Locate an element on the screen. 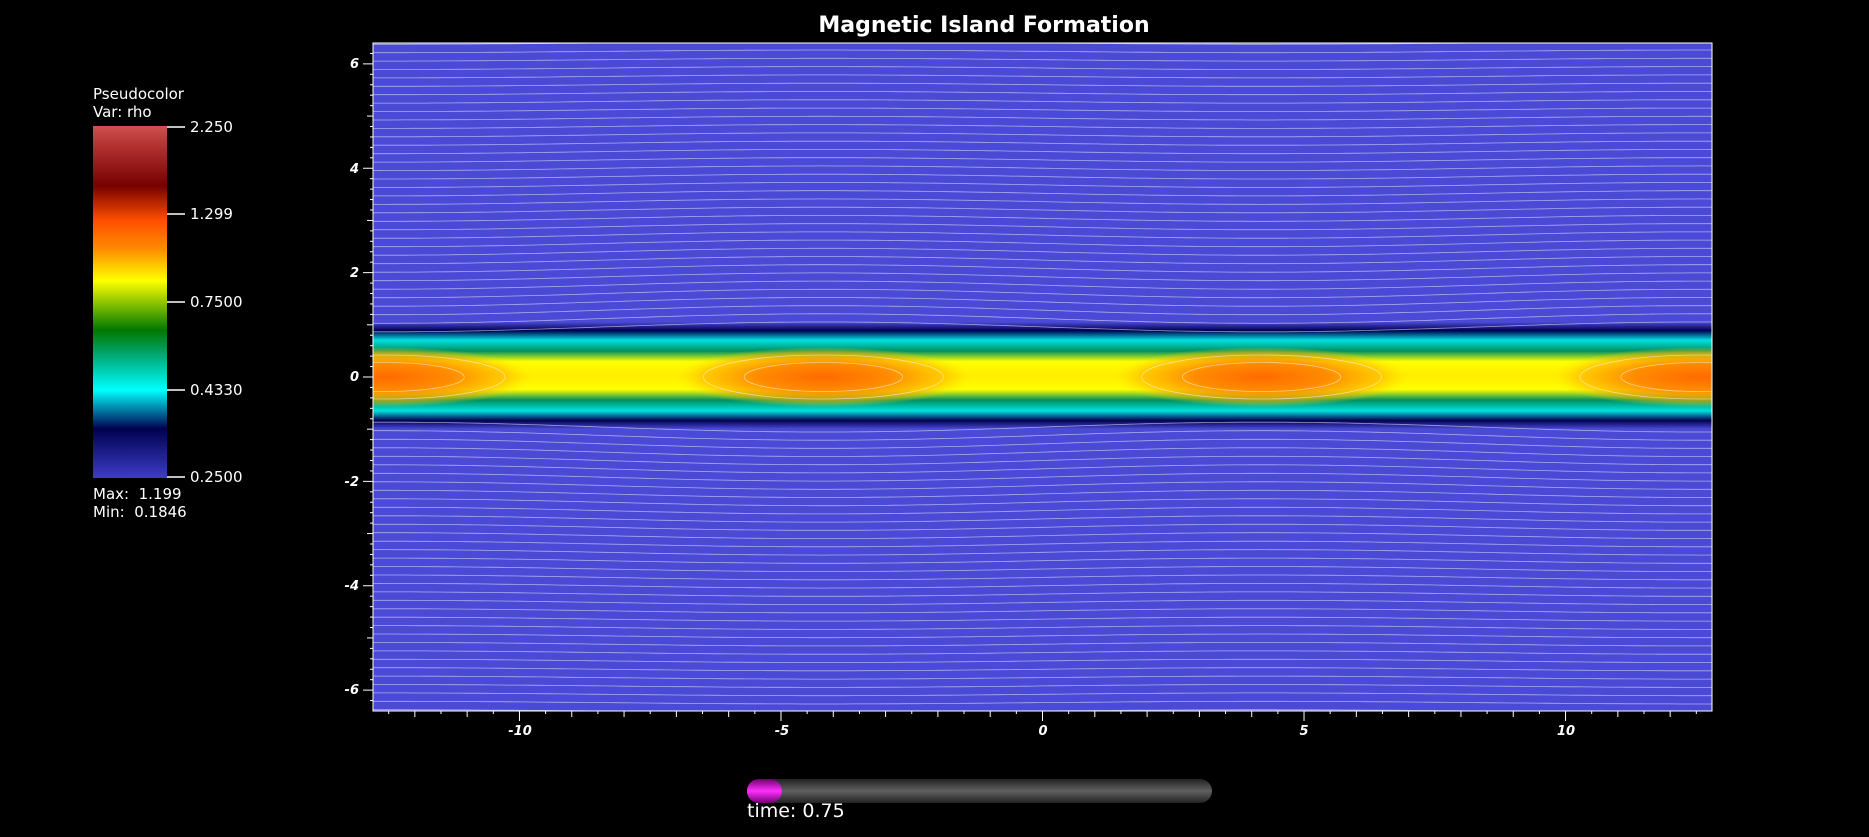 The height and width of the screenshot is (837, 1869). x-tick-label: 5 is located at coordinates (1303, 731).